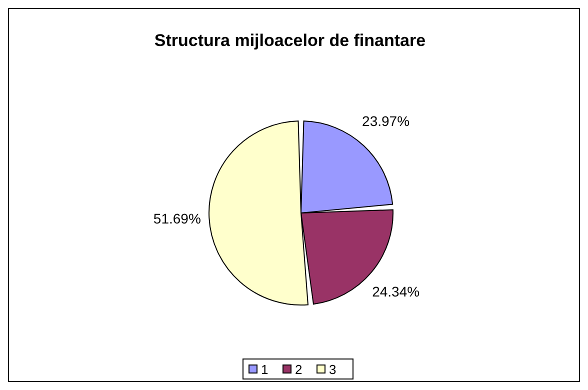 This screenshot has height=390, width=588. Describe the element at coordinates (177, 218) in the screenshot. I see `data-label: 51.69%` at that location.